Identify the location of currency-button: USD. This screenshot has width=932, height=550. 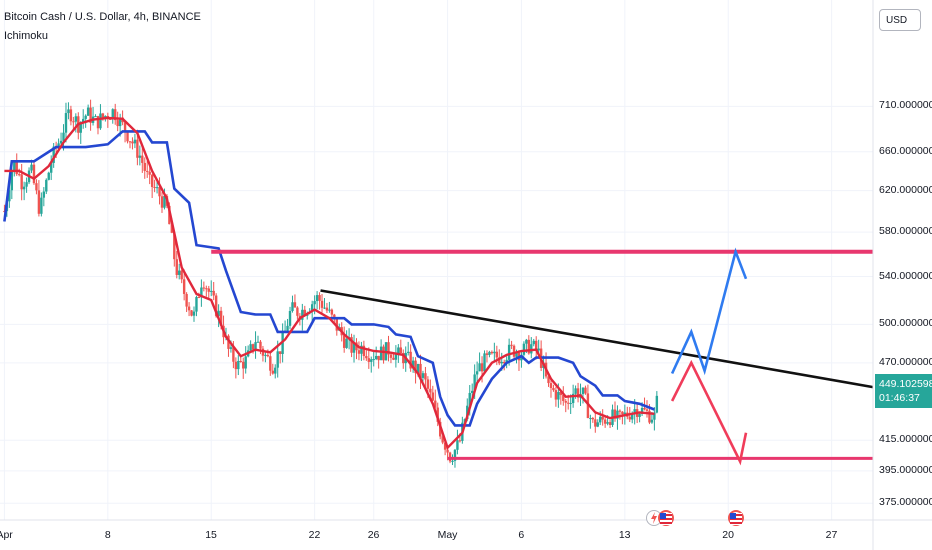
(900, 20).